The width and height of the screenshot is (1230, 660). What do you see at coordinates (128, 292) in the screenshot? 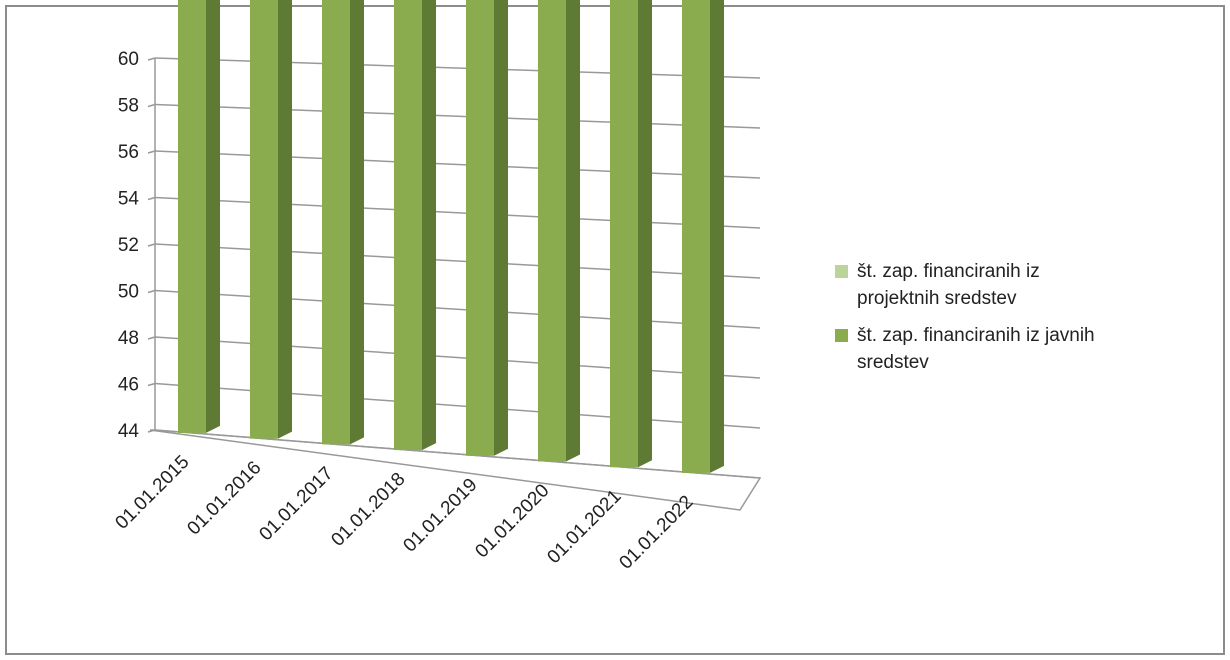
I see `y-tick-label: 50` at bounding box center [128, 292].